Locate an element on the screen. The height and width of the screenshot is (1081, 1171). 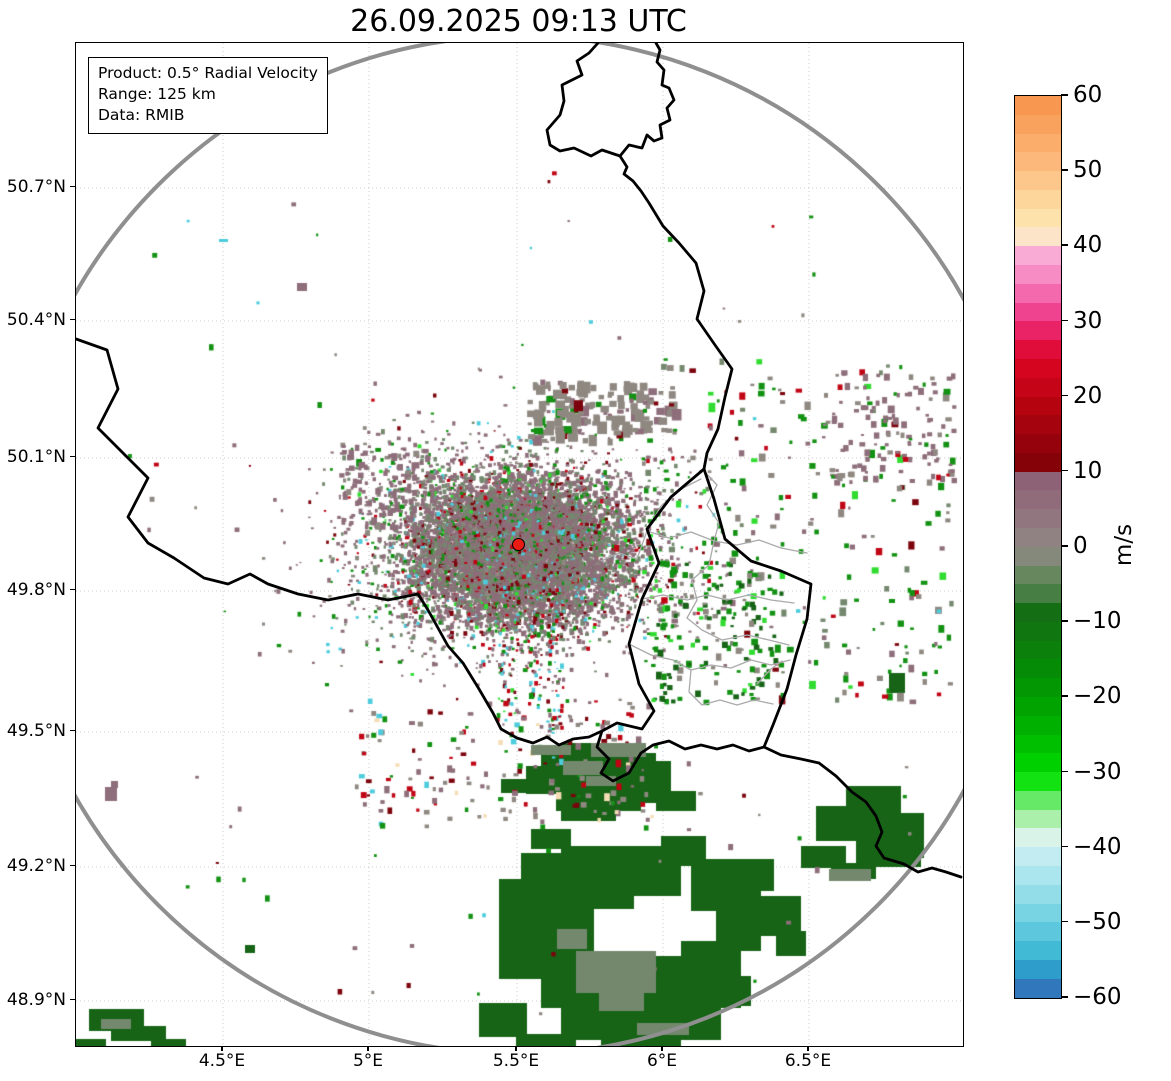
colorbar is located at coordinates (1038, 547).